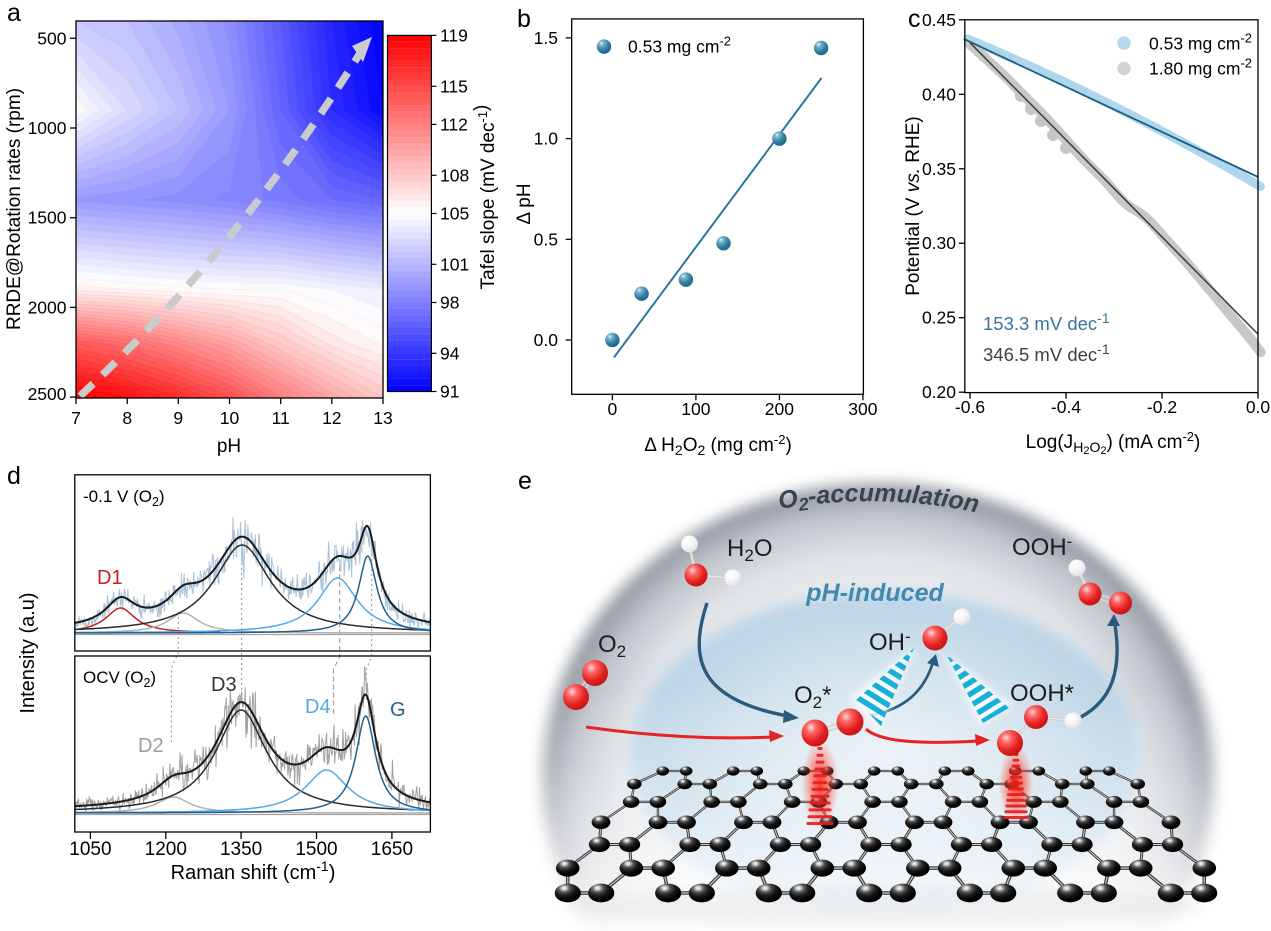 The height and width of the screenshot is (931, 1271). Describe the element at coordinates (524, 203) in the screenshot. I see `svg-text: Δ pH` at that location.